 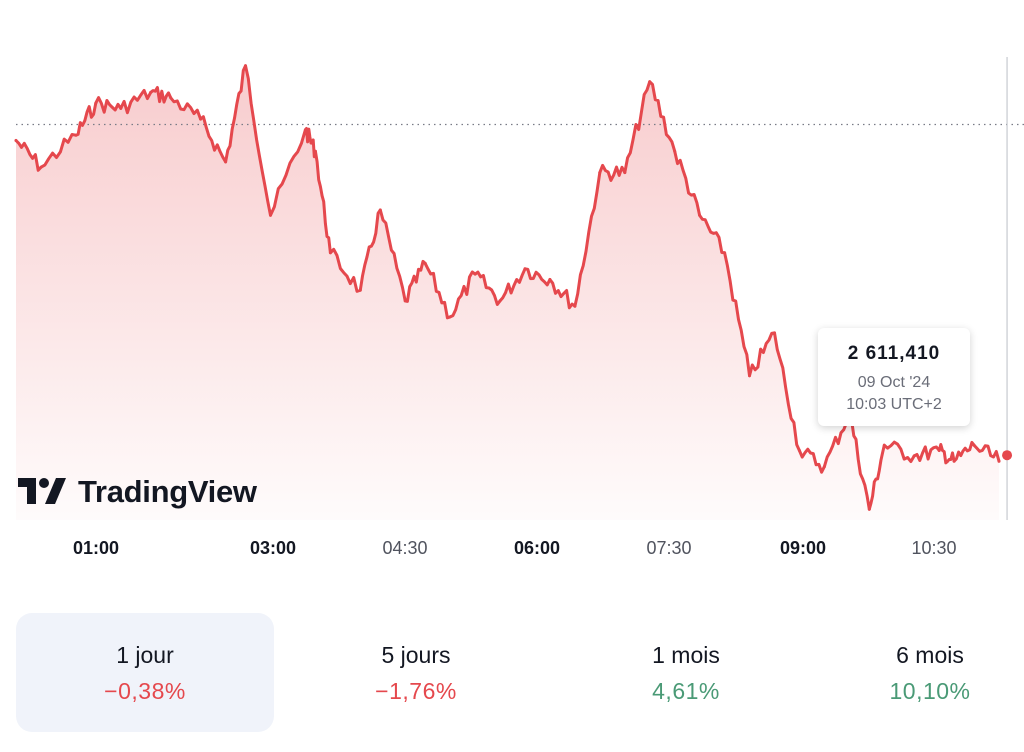 What do you see at coordinates (145, 672) in the screenshot?
I see `period-tab-1-day: 1 jour −0,38%` at bounding box center [145, 672].